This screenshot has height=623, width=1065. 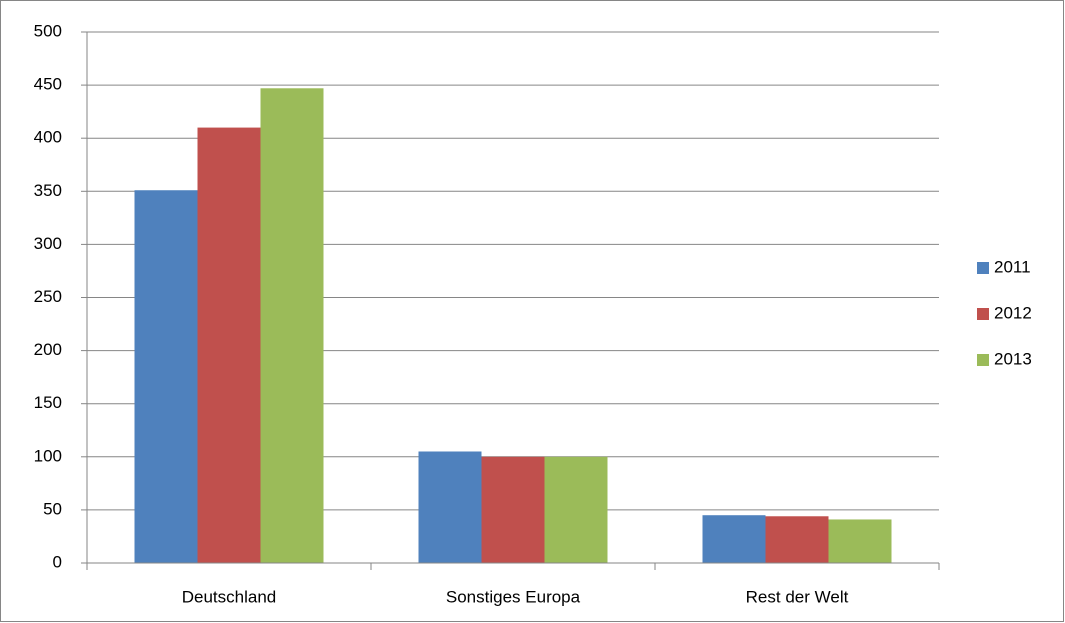 What do you see at coordinates (57, 561) in the screenshot?
I see `y-tick-label: 0` at bounding box center [57, 561].